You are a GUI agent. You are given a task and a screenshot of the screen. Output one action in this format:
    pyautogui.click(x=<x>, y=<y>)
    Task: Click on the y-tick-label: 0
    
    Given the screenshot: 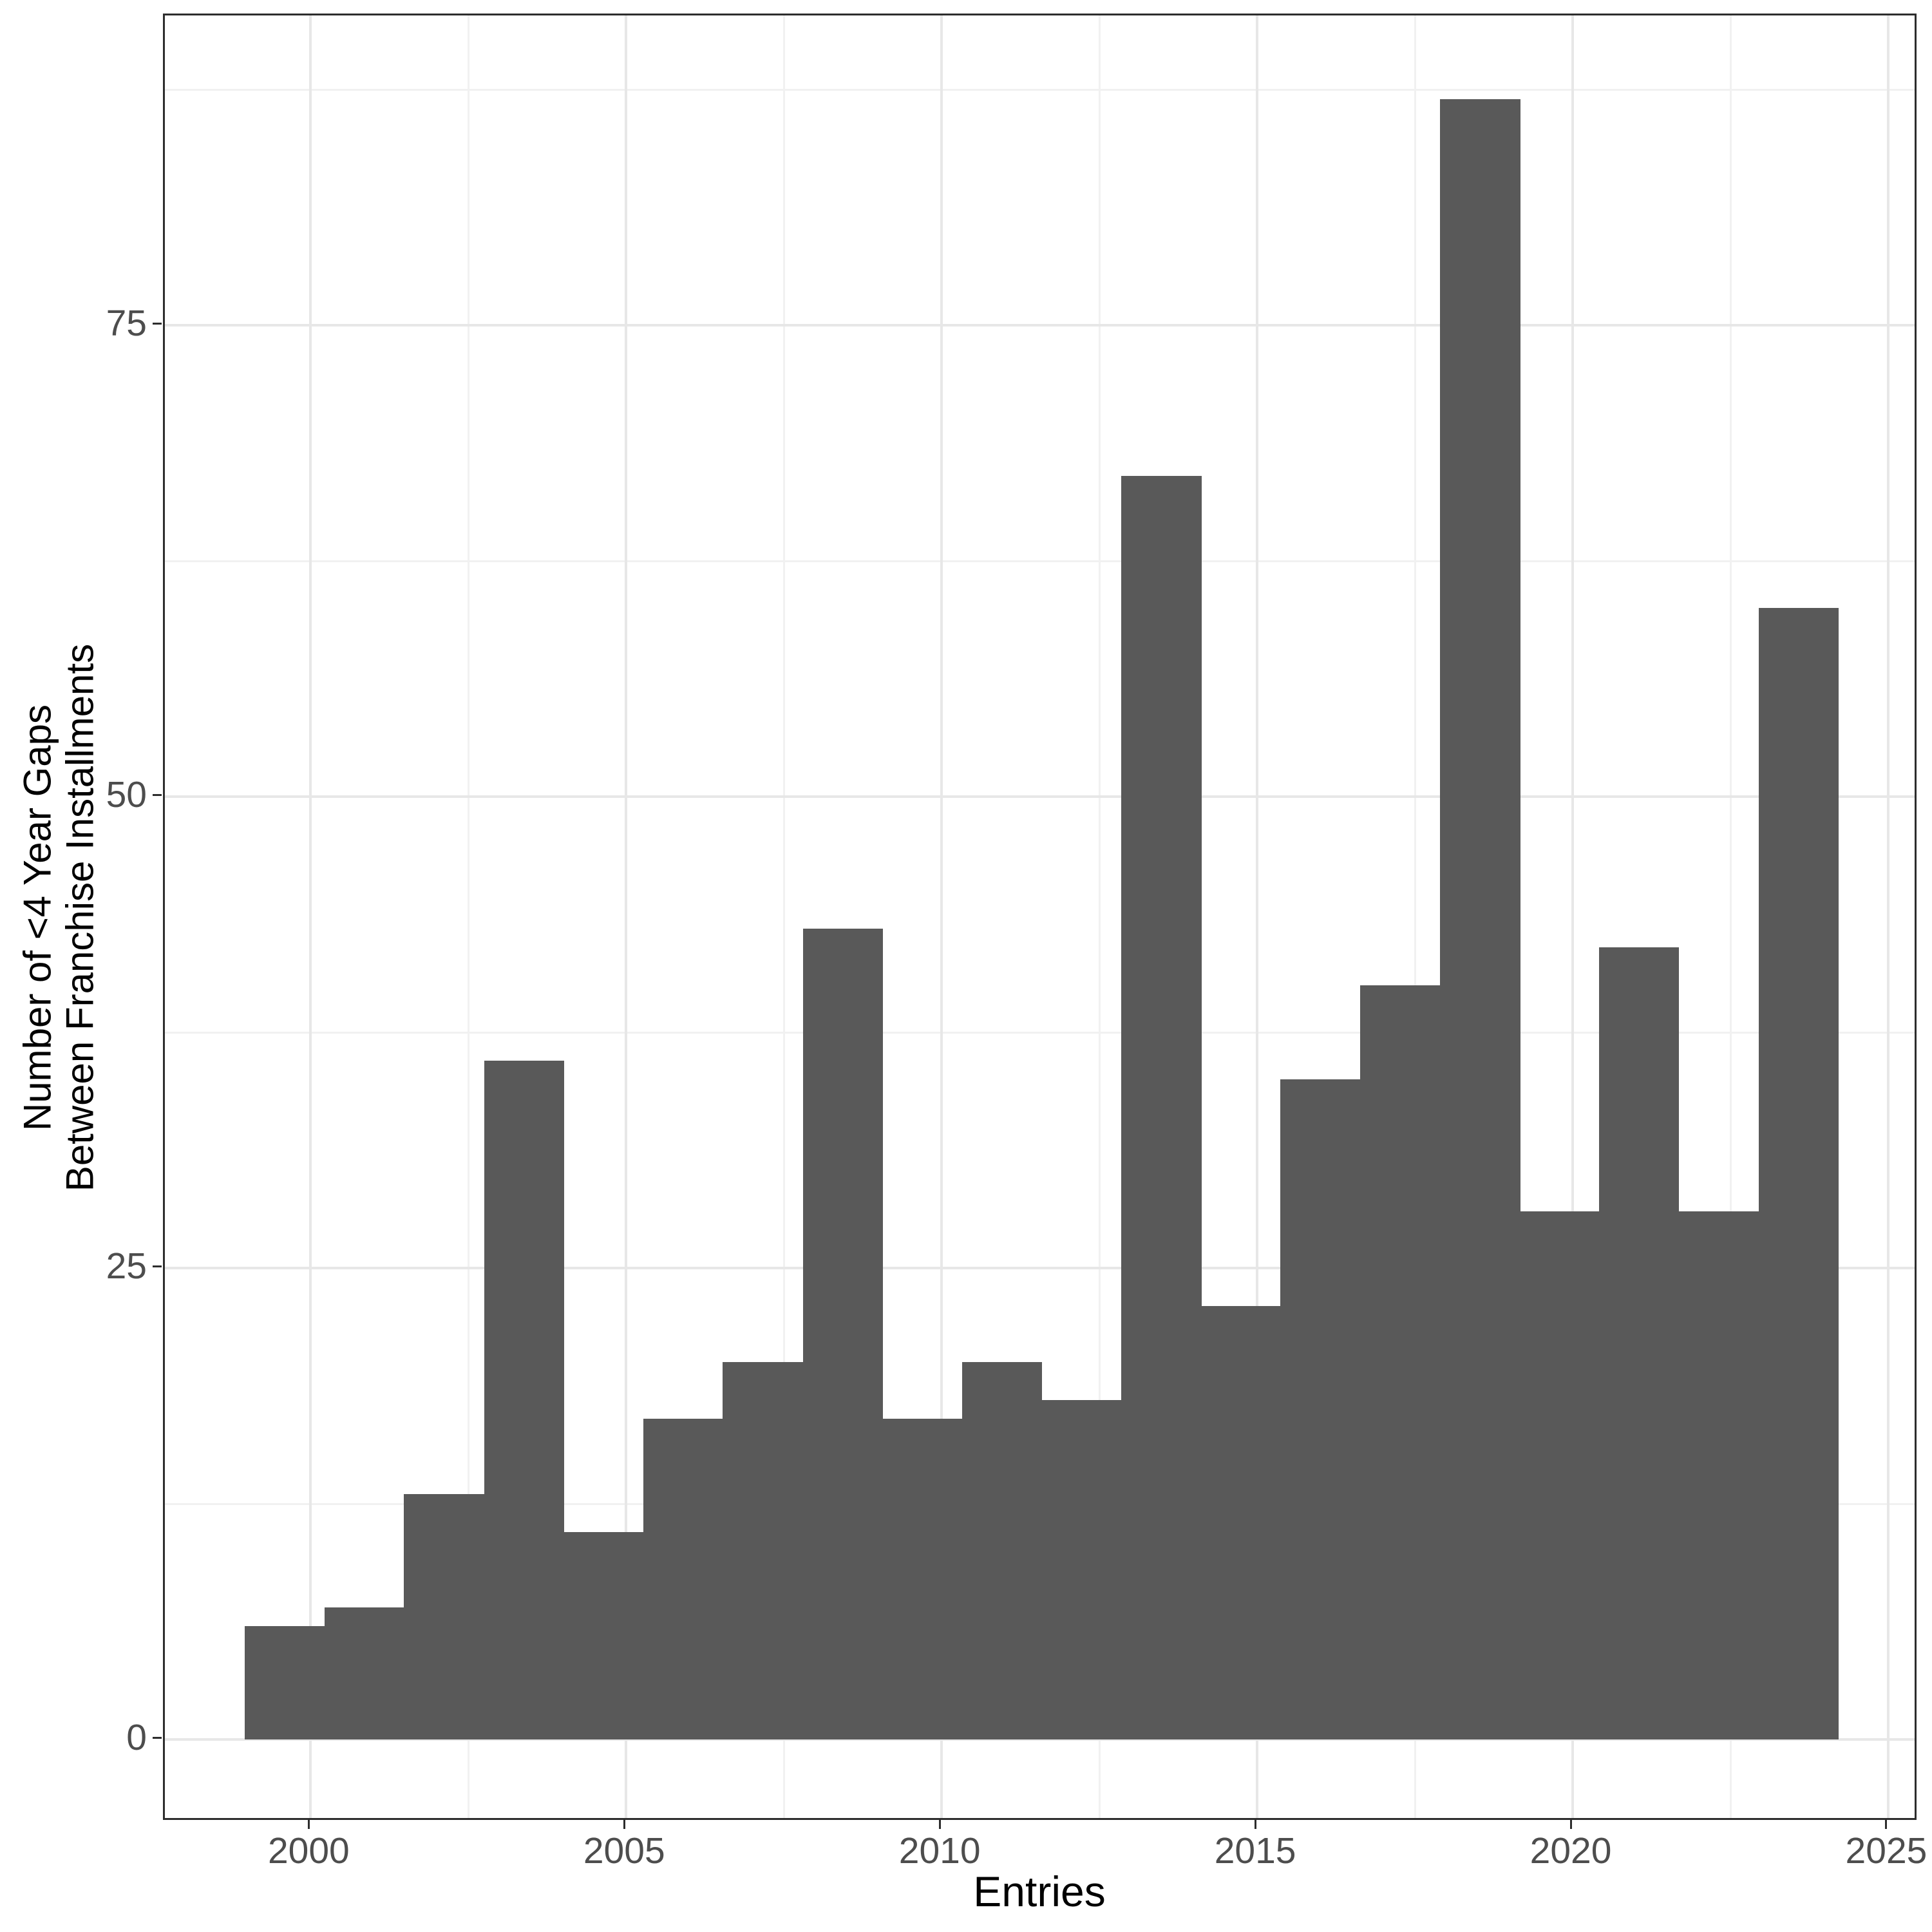 What is the action you would take?
    pyautogui.click(x=136, y=1738)
    